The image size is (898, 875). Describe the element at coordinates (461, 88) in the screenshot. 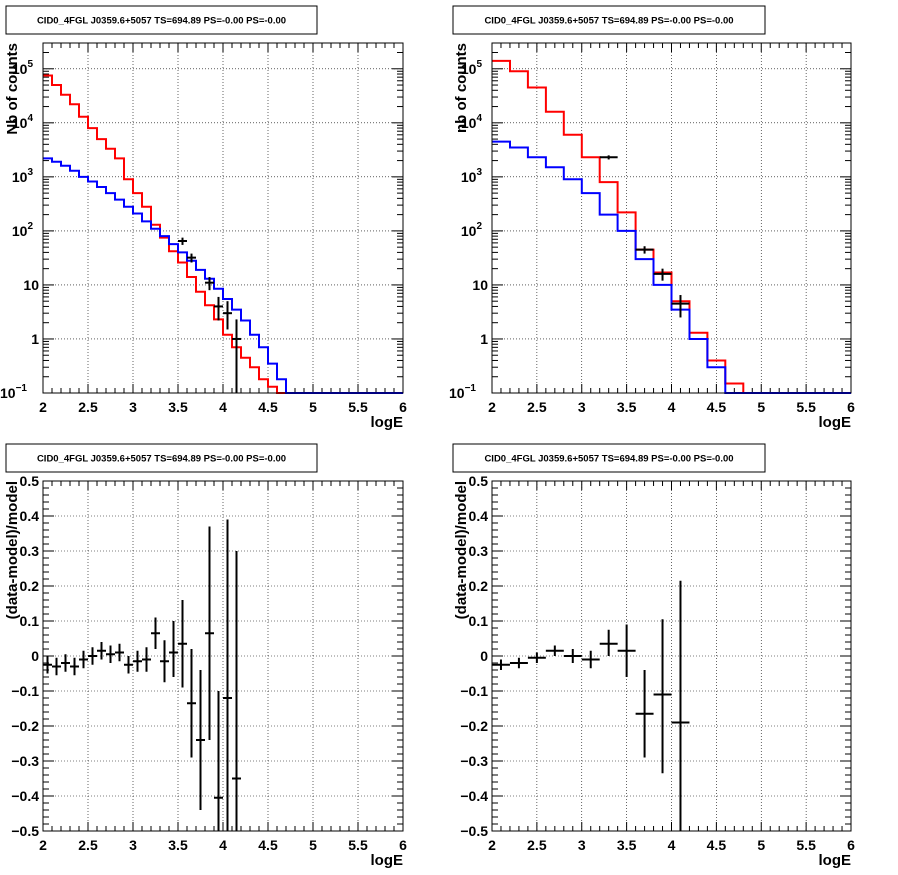

I see `y-axis-label: nb of counts` at that location.